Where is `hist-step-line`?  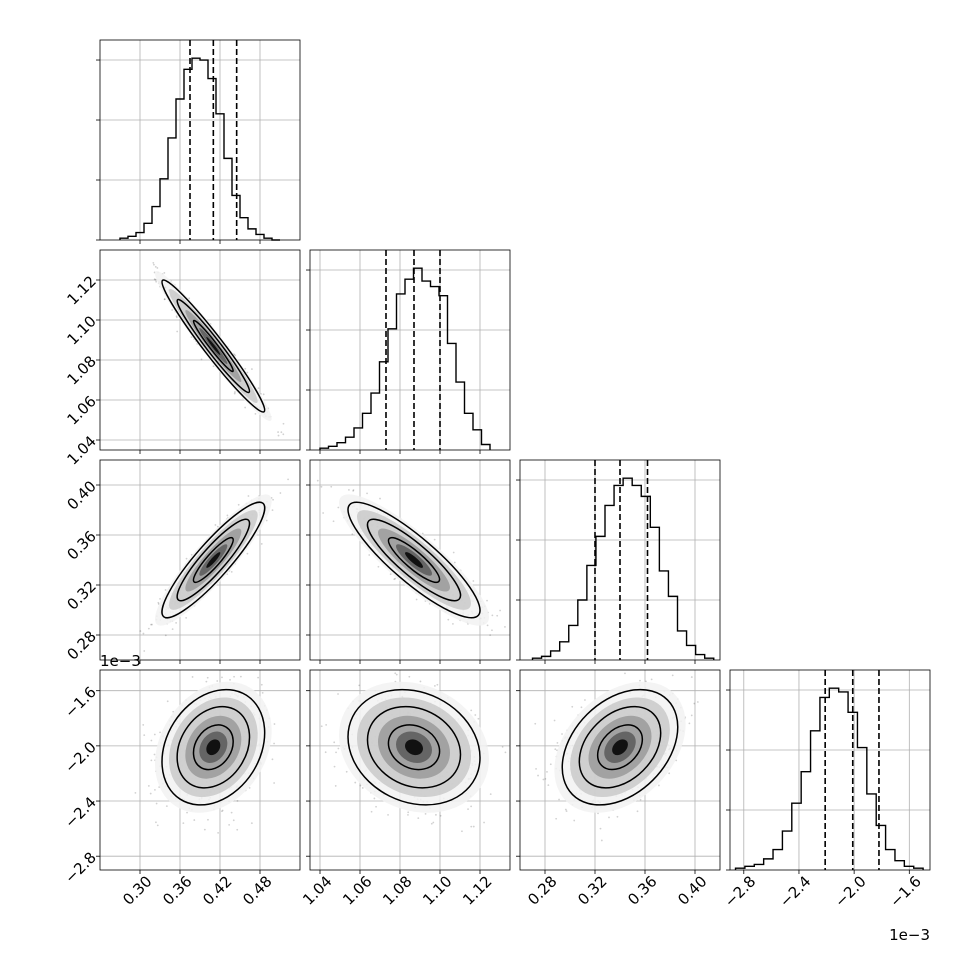 hist-step-line is located at coordinates (623, 568).